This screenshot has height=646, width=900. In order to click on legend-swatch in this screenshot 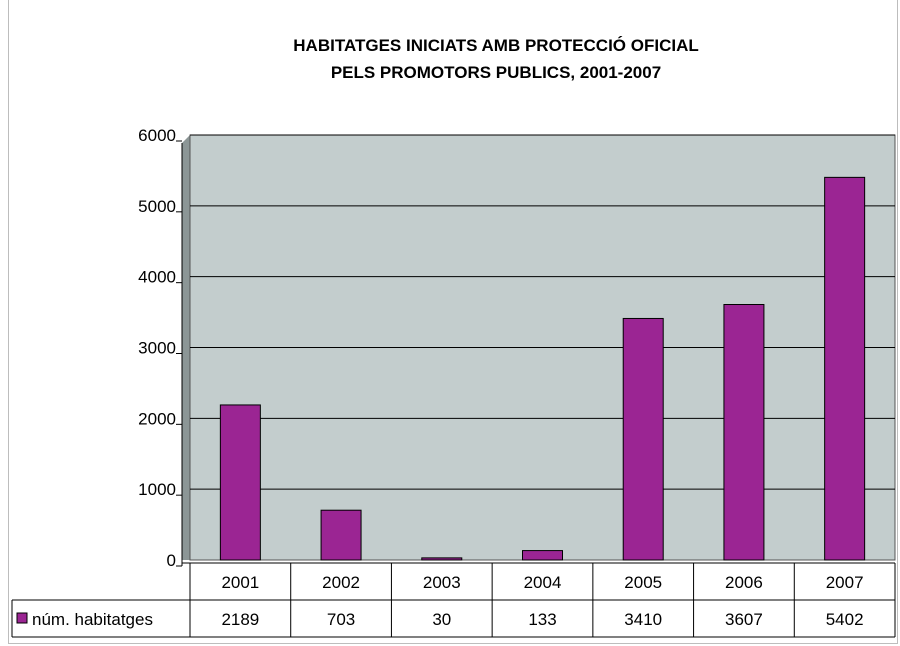, I will do `click(22, 618)`.